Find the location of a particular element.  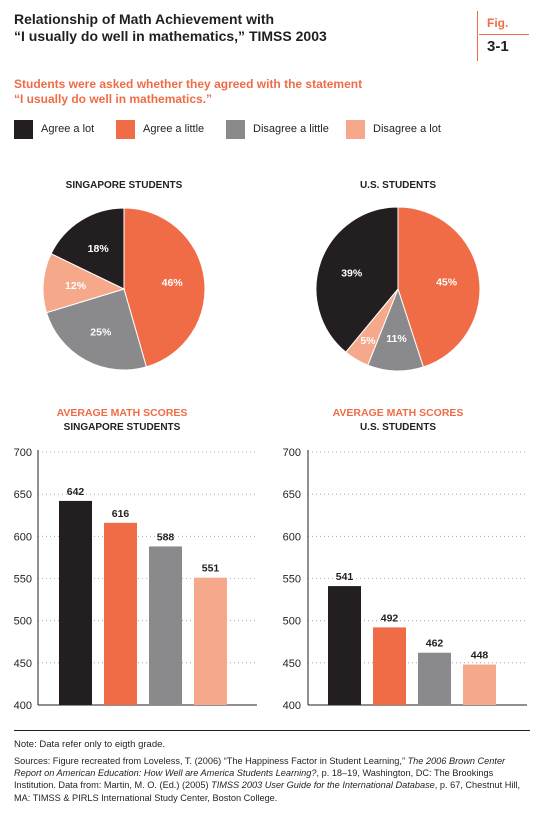

bar-us-agree-a-little is located at coordinates (389, 666).